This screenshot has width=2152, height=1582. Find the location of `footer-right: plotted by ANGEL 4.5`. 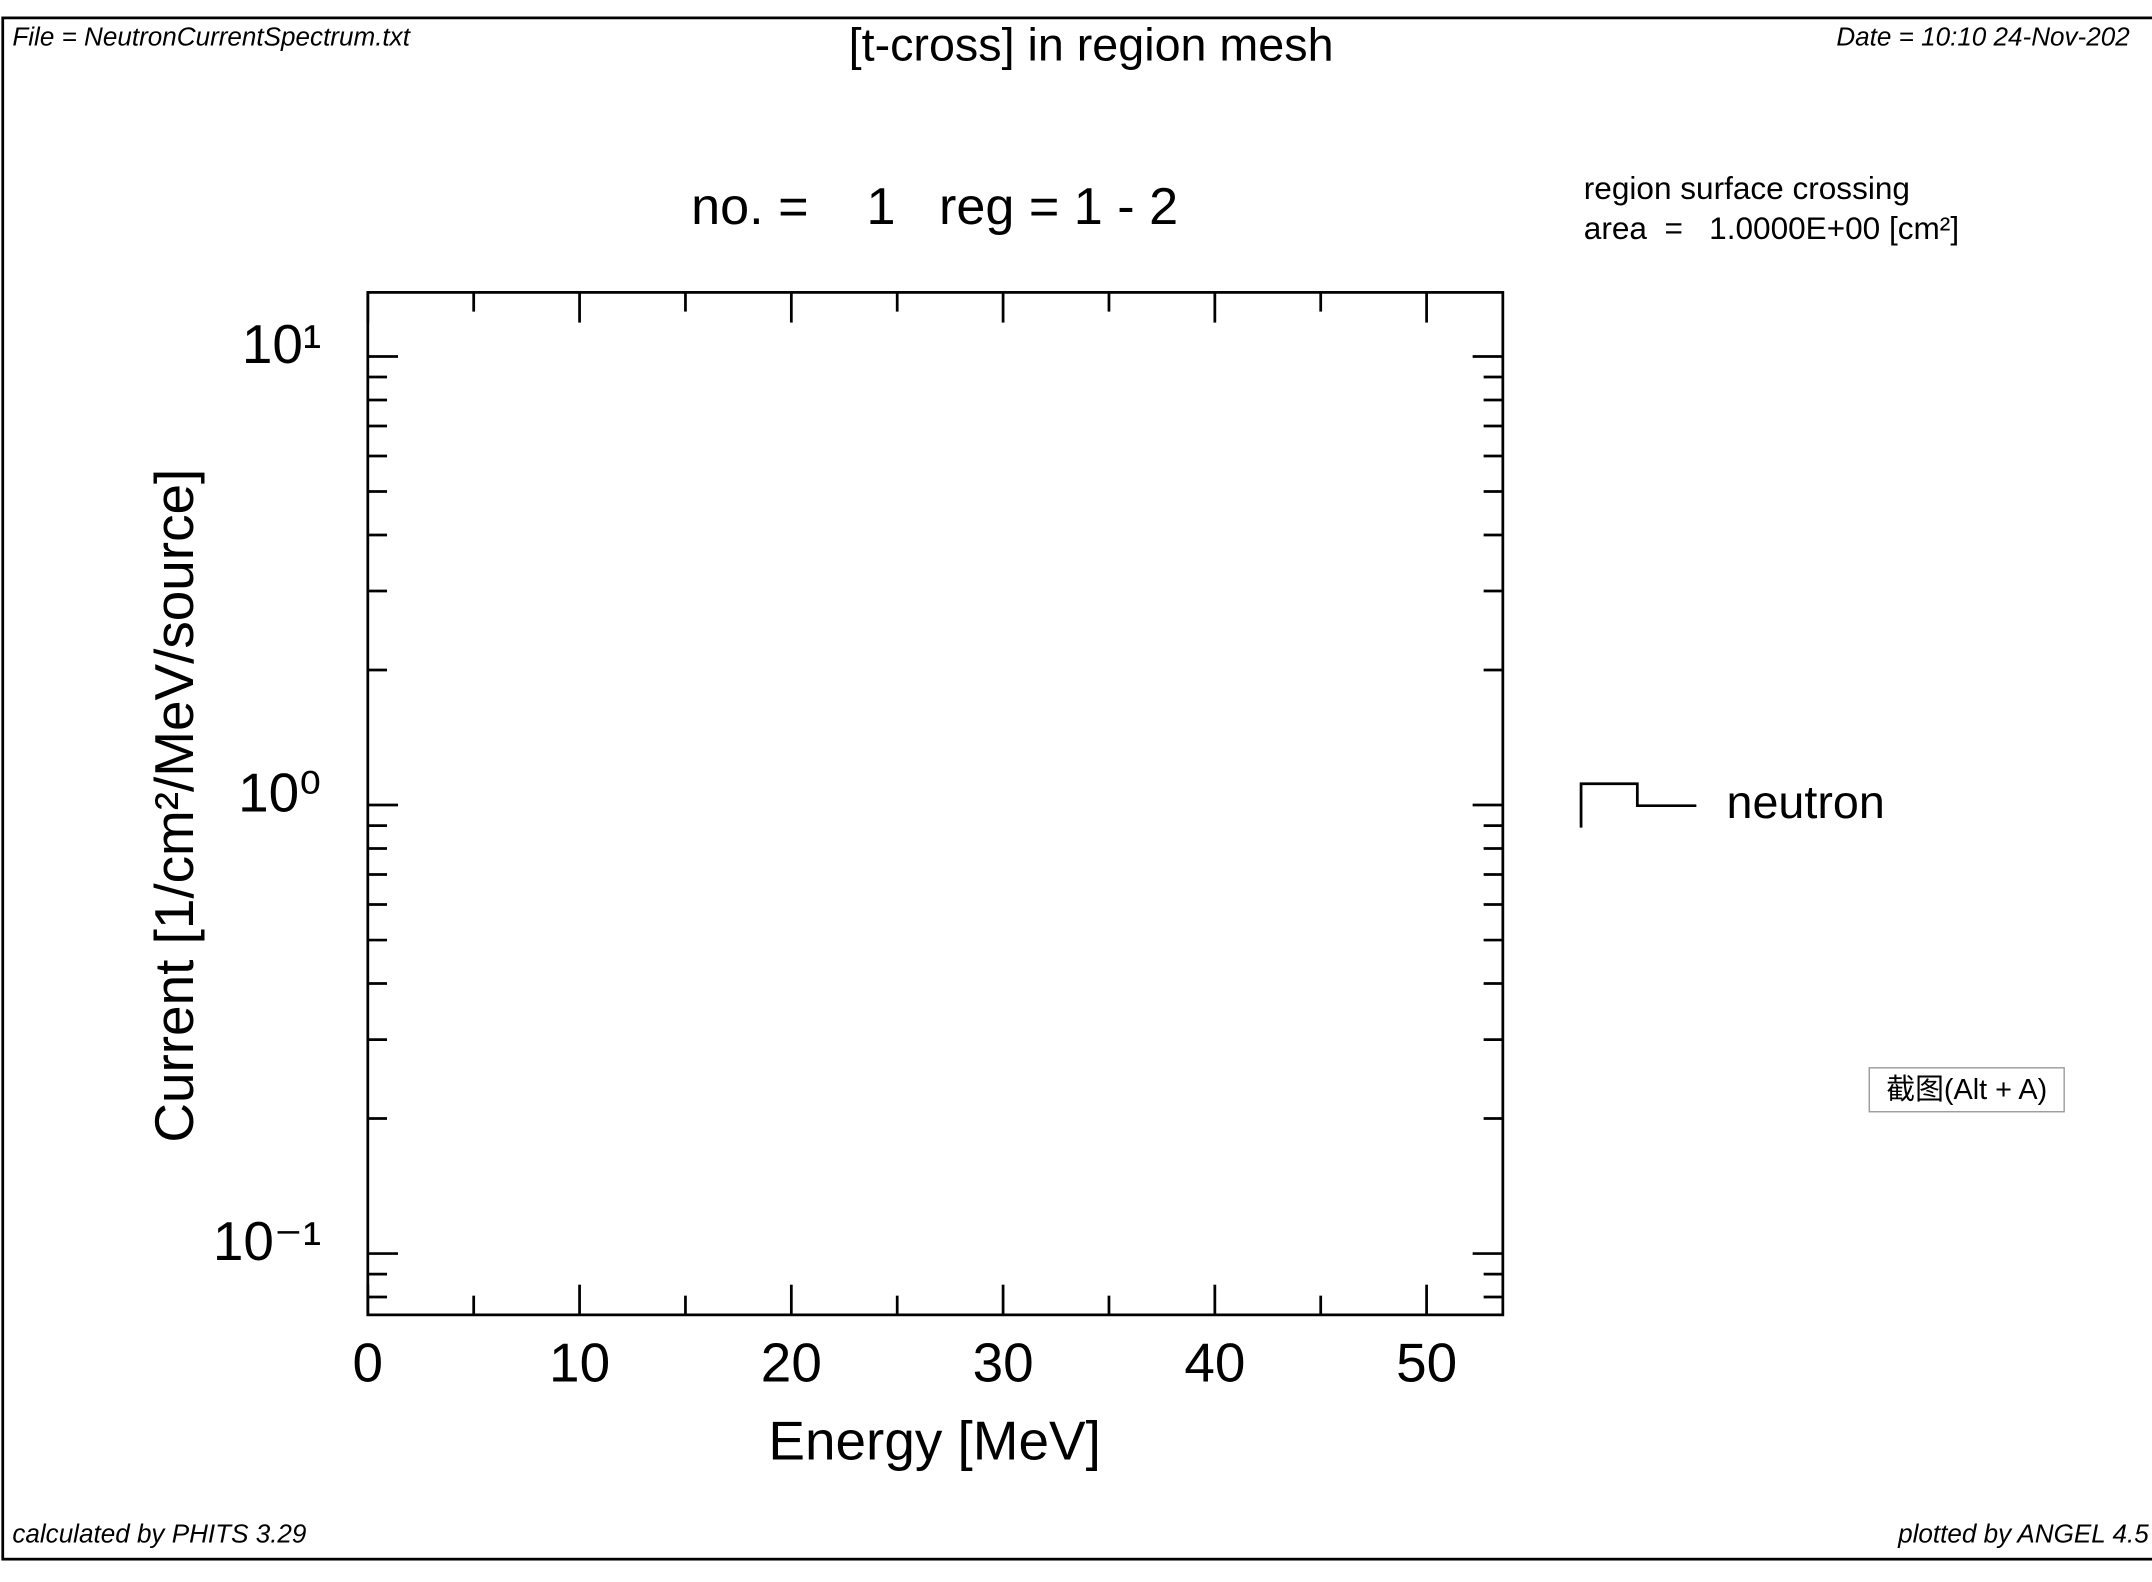

footer-right: plotted by ANGEL 4.5 is located at coordinates (2023, 1534).